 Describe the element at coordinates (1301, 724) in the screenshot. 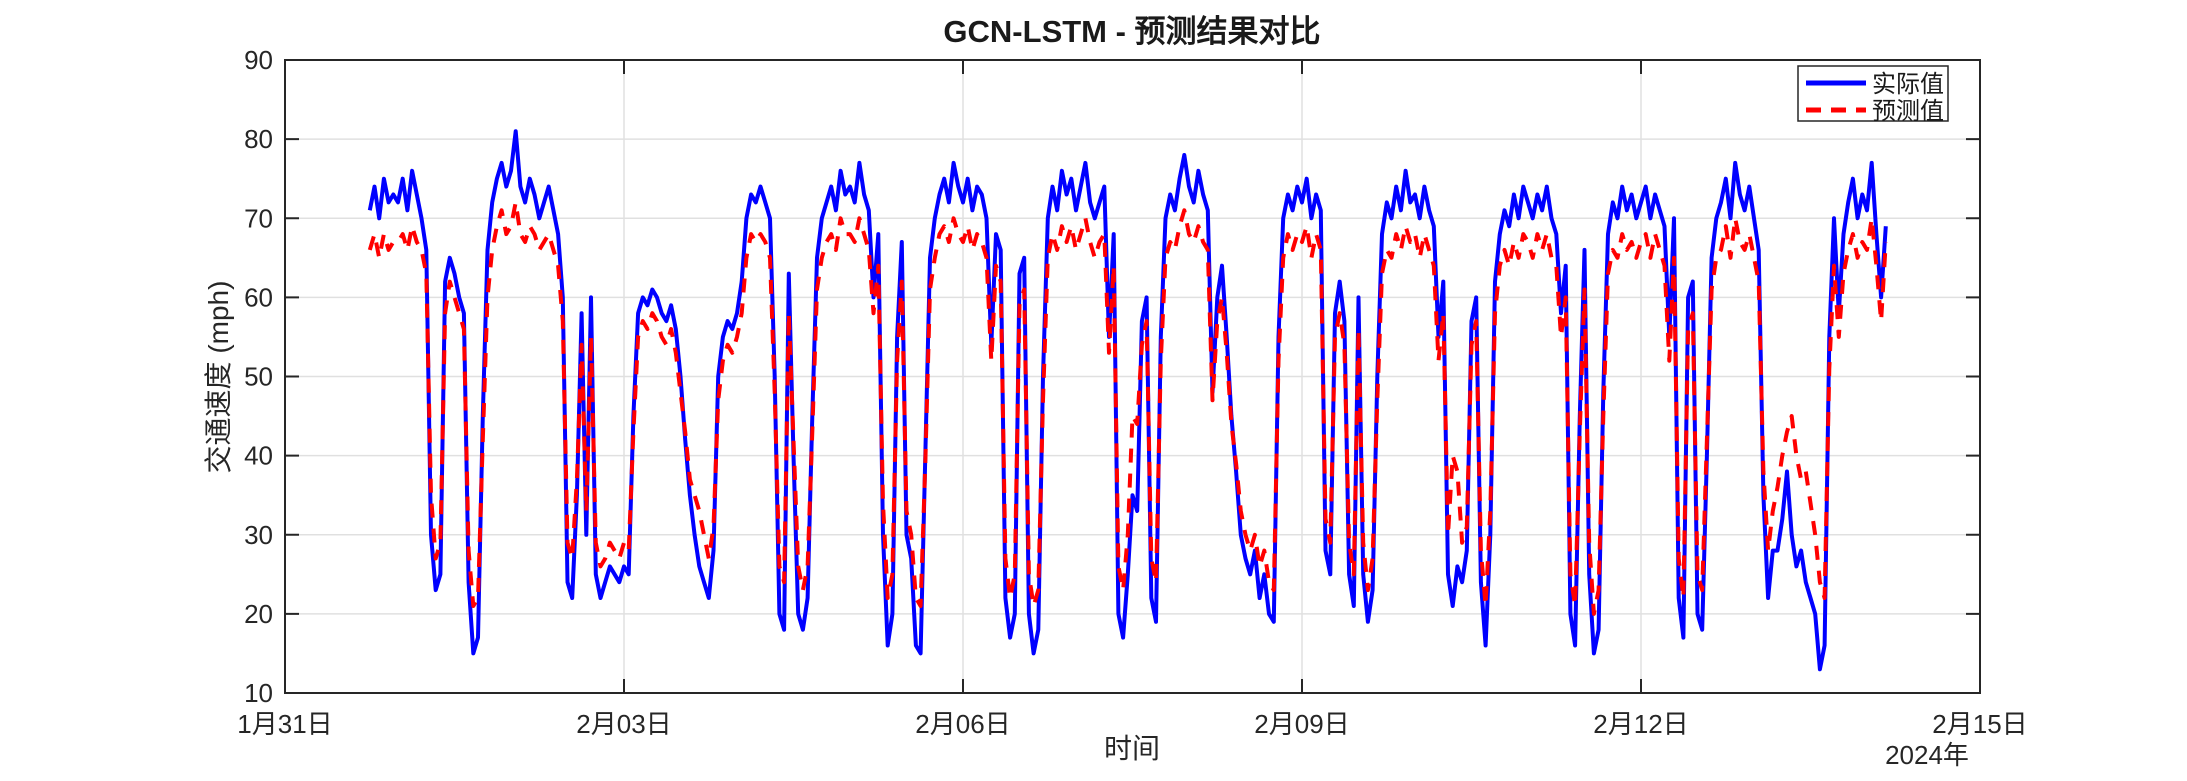

I see `x-tick-label: 2月09日` at that location.